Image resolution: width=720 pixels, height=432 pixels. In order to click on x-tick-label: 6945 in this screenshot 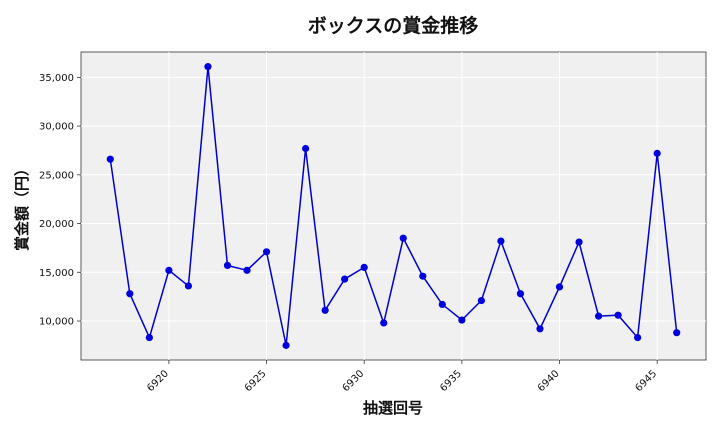, I will do `click(647, 381)`.